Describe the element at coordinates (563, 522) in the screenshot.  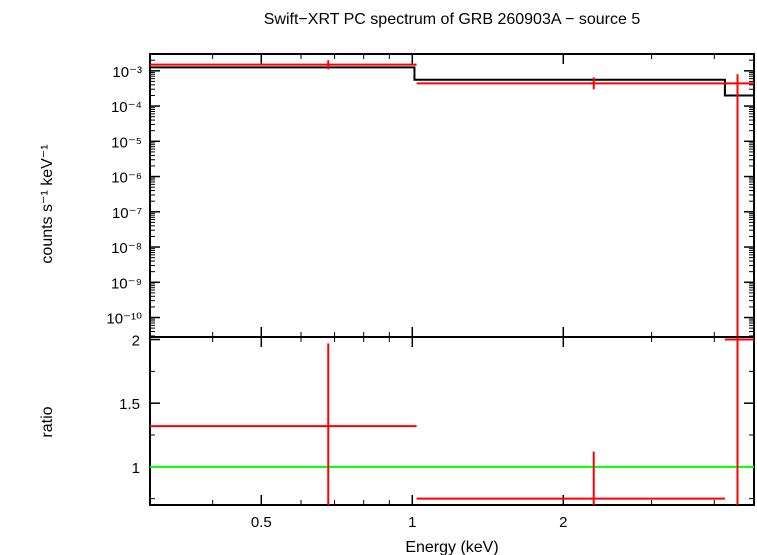
I see `x-tick-label: 2` at that location.